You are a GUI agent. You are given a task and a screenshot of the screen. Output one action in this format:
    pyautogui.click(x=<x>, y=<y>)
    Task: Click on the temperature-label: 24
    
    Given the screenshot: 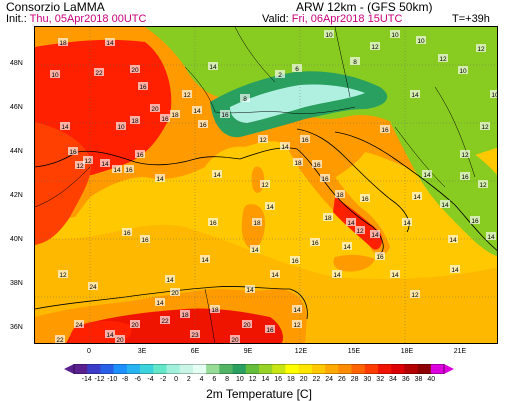 What is the action you would take?
    pyautogui.click(x=93, y=287)
    